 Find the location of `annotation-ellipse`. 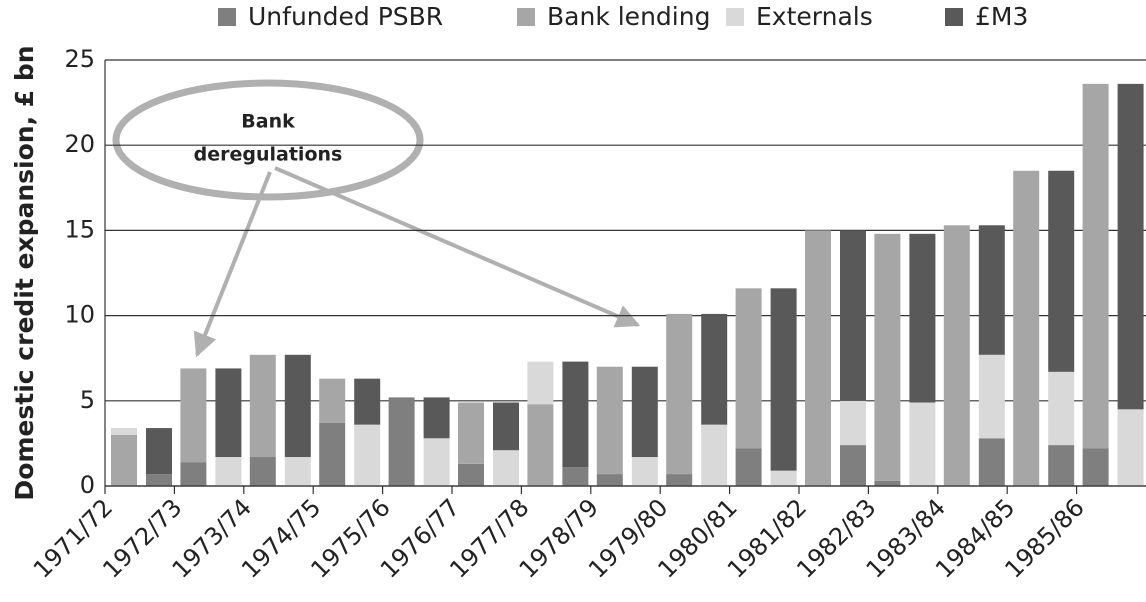

annotation-ellipse is located at coordinates (268, 140).